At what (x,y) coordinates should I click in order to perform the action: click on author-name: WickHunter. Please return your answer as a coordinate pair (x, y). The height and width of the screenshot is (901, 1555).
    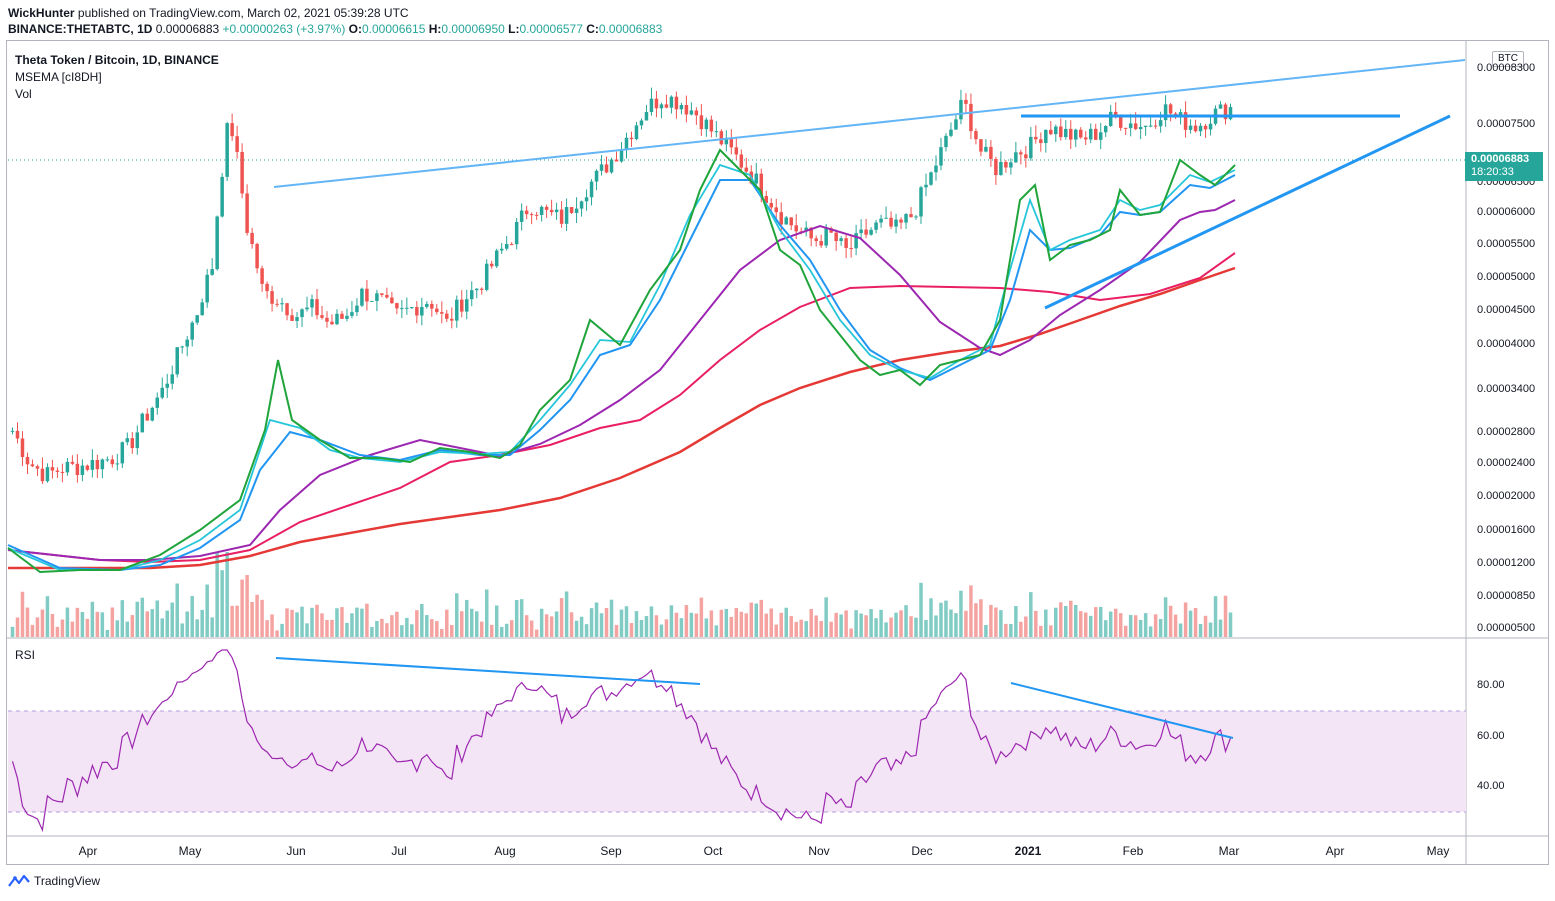
    Looking at the image, I should click on (41, 13).